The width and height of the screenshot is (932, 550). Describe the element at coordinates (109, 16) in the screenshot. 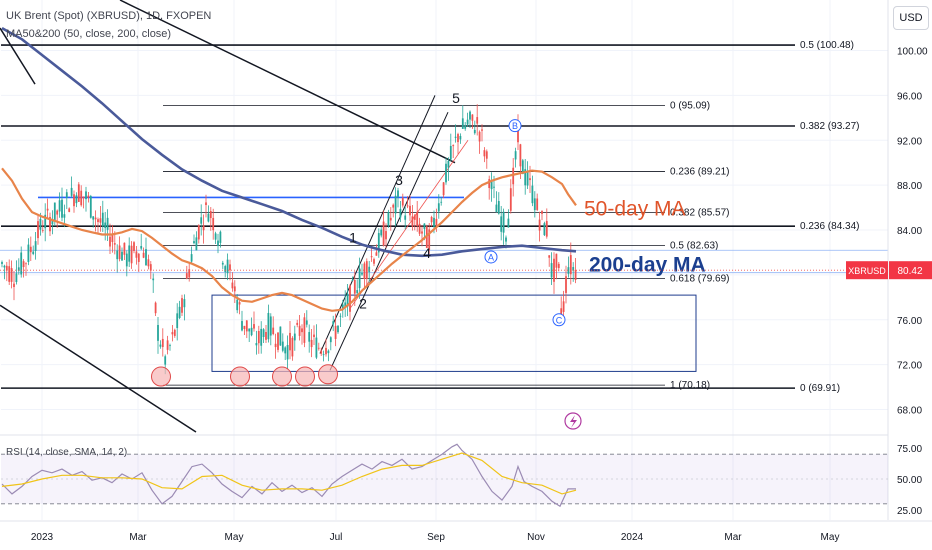

I see `symbol-title: UK Brent (Spot) (XBRUSD), 1D, FXOPEN` at that location.